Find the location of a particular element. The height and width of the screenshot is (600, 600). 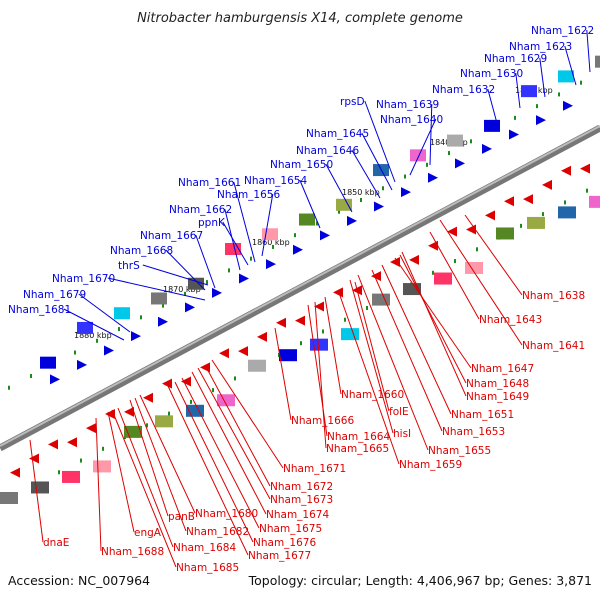

gene-label-bottom: hisI is located at coordinates (402, 434).